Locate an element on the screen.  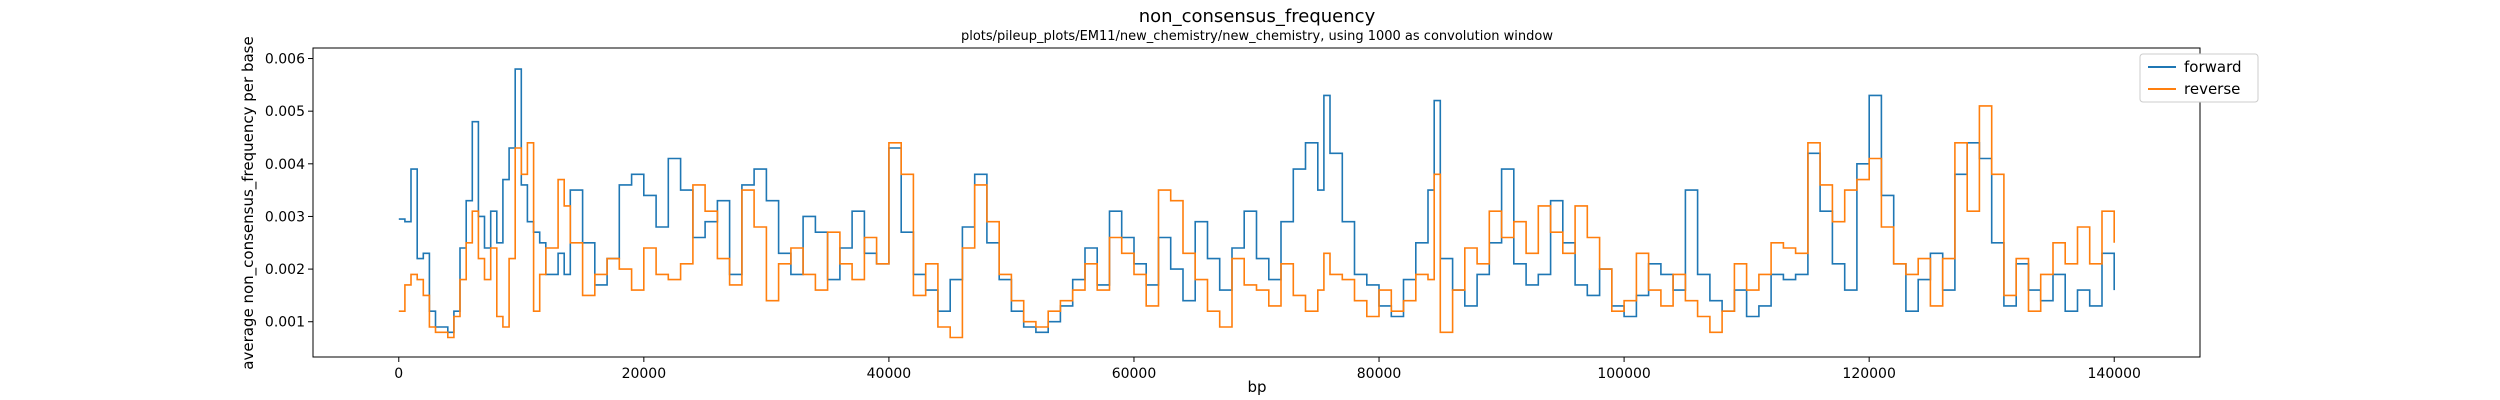
y-tick-label: 0.001 is located at coordinates (285, 323).